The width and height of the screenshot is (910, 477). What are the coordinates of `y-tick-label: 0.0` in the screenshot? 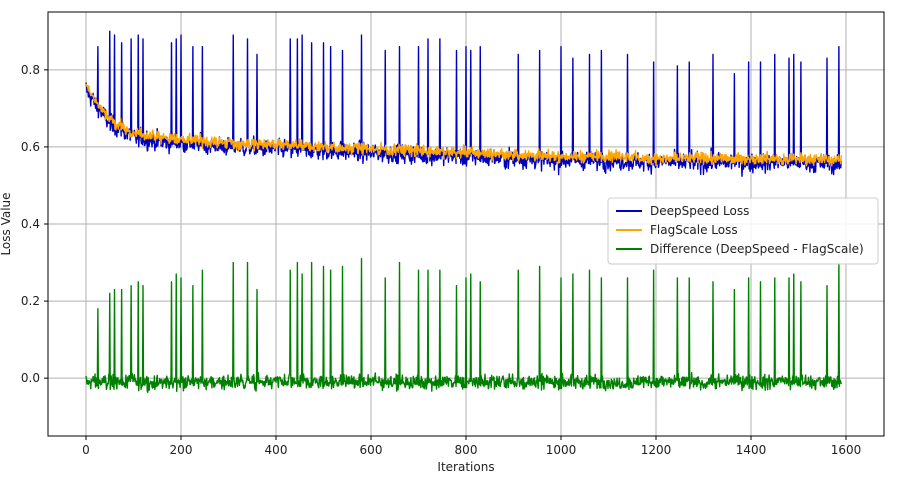 It's located at (30, 378).